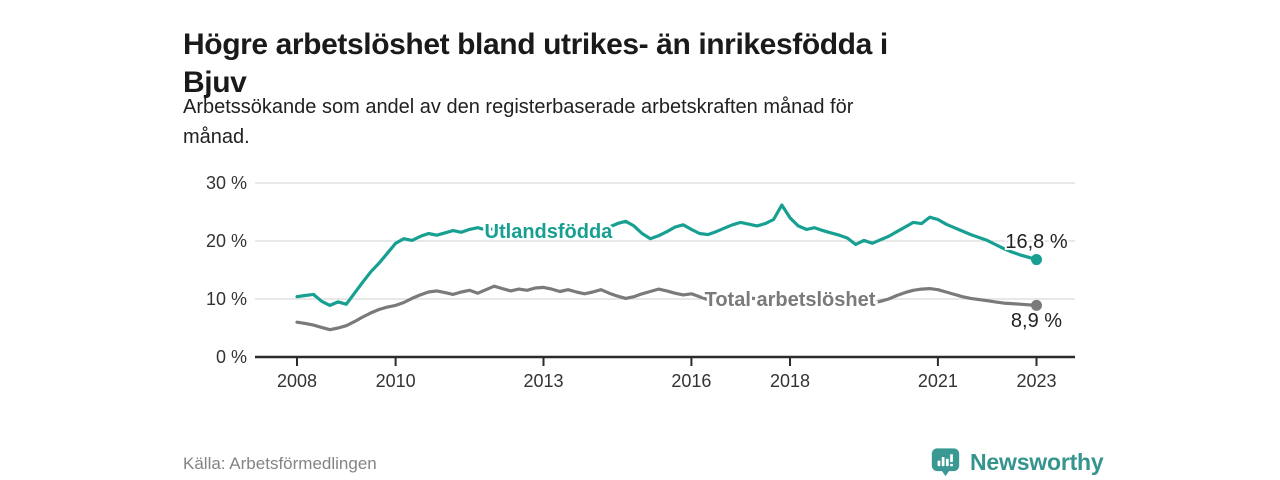 Image resolution: width=1280 pixels, height=480 pixels. Describe the element at coordinates (1036, 305) in the screenshot. I see `series-end-dot-gray` at that location.